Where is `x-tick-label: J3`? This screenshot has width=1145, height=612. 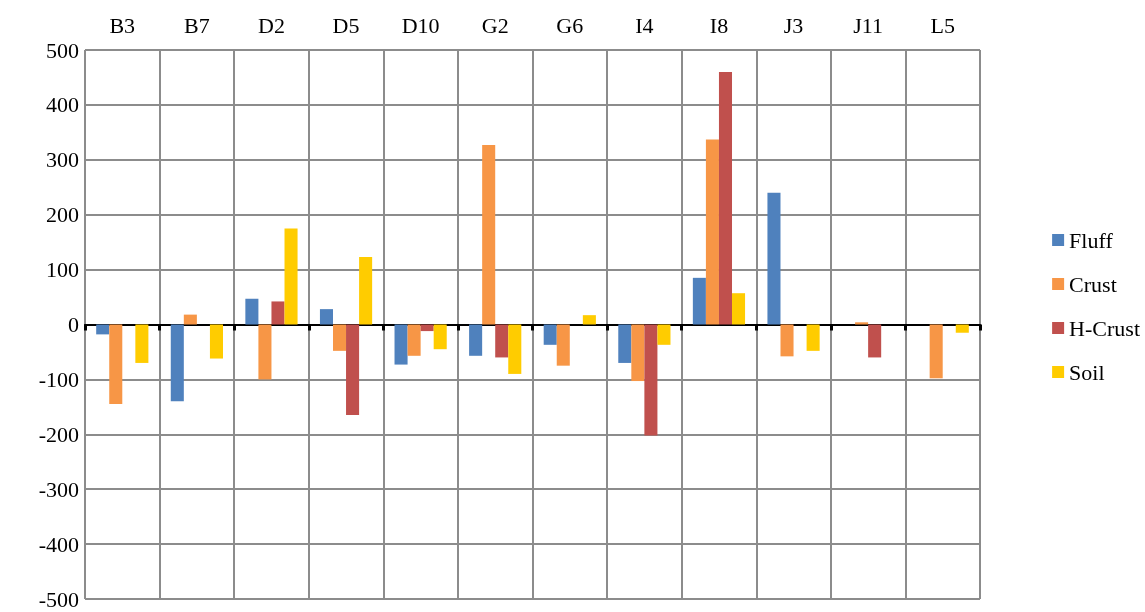 x-tick-label: J3 is located at coordinates (793, 25).